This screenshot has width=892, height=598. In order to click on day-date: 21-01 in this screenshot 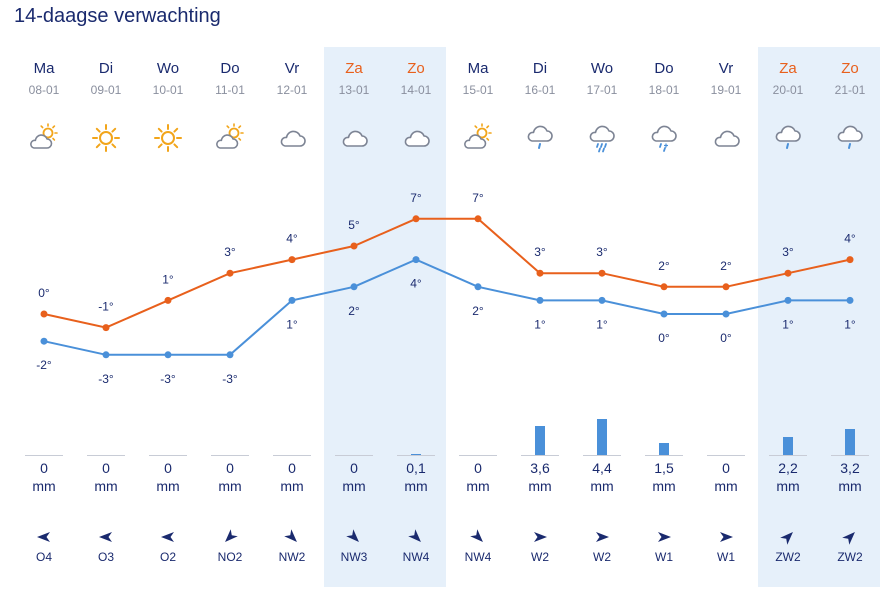, I will do `click(850, 90)`.